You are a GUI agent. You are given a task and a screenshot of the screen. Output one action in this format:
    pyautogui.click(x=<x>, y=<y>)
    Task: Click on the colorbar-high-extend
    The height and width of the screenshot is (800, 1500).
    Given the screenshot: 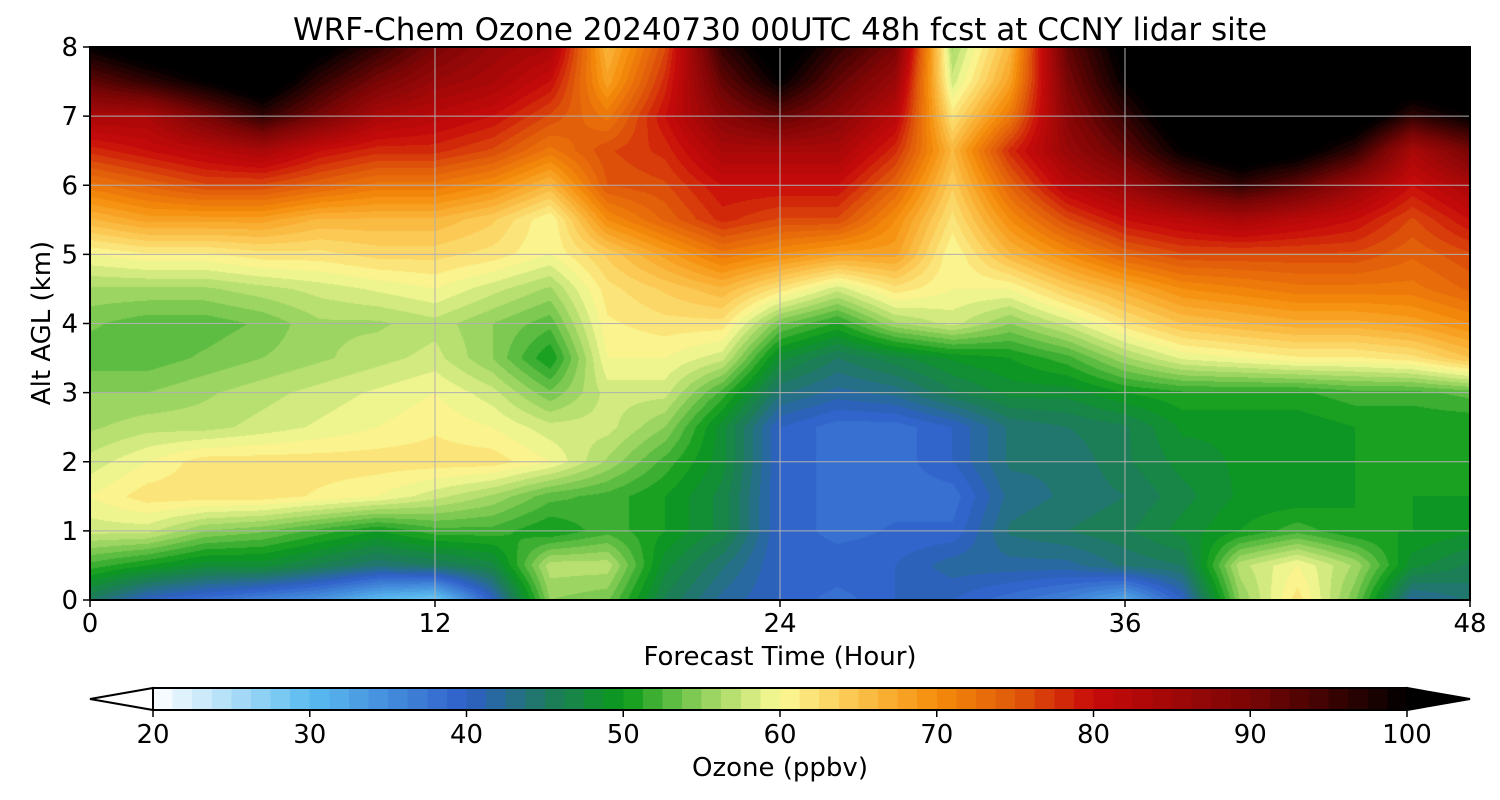 What is the action you would take?
    pyautogui.click(x=1438, y=699)
    